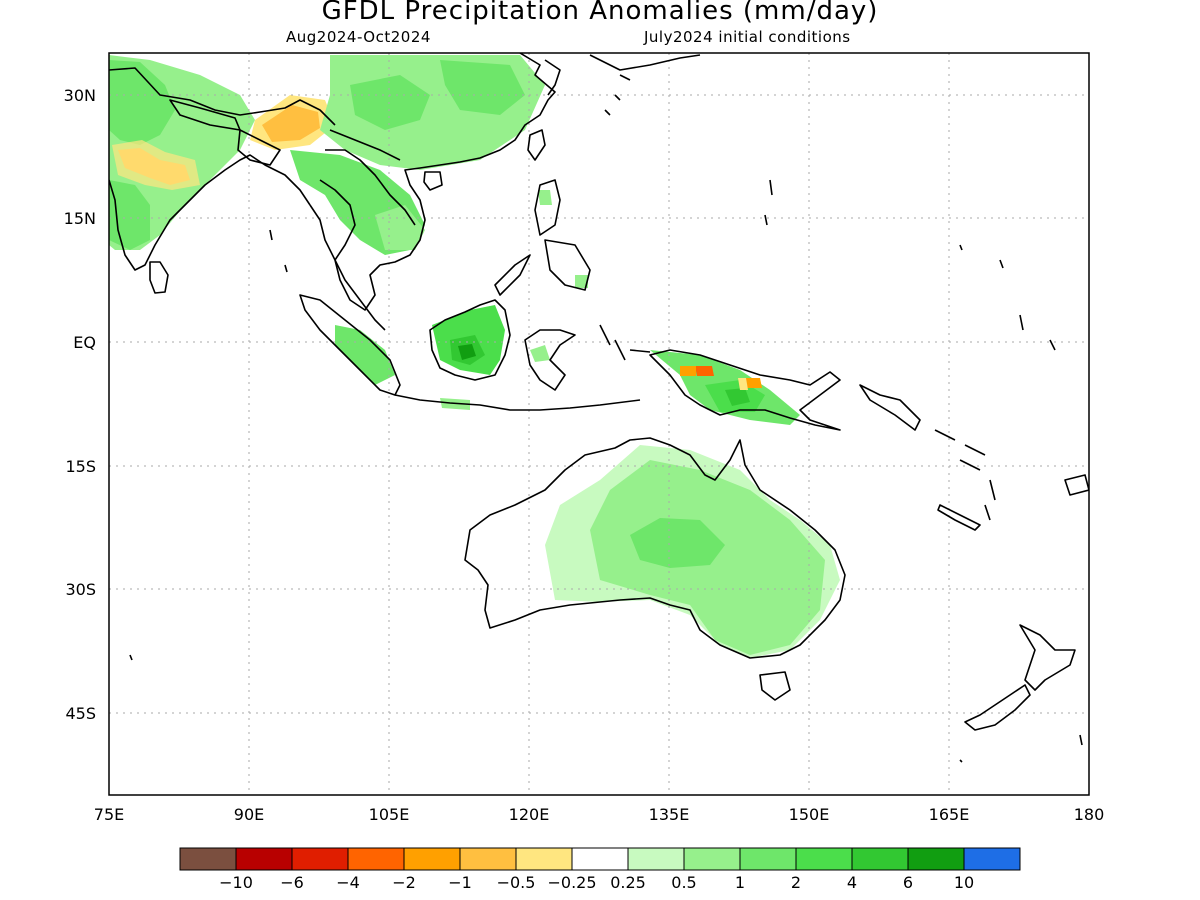  What do you see at coordinates (80, 218) in the screenshot?
I see `lat-label-15n: 15N` at bounding box center [80, 218].